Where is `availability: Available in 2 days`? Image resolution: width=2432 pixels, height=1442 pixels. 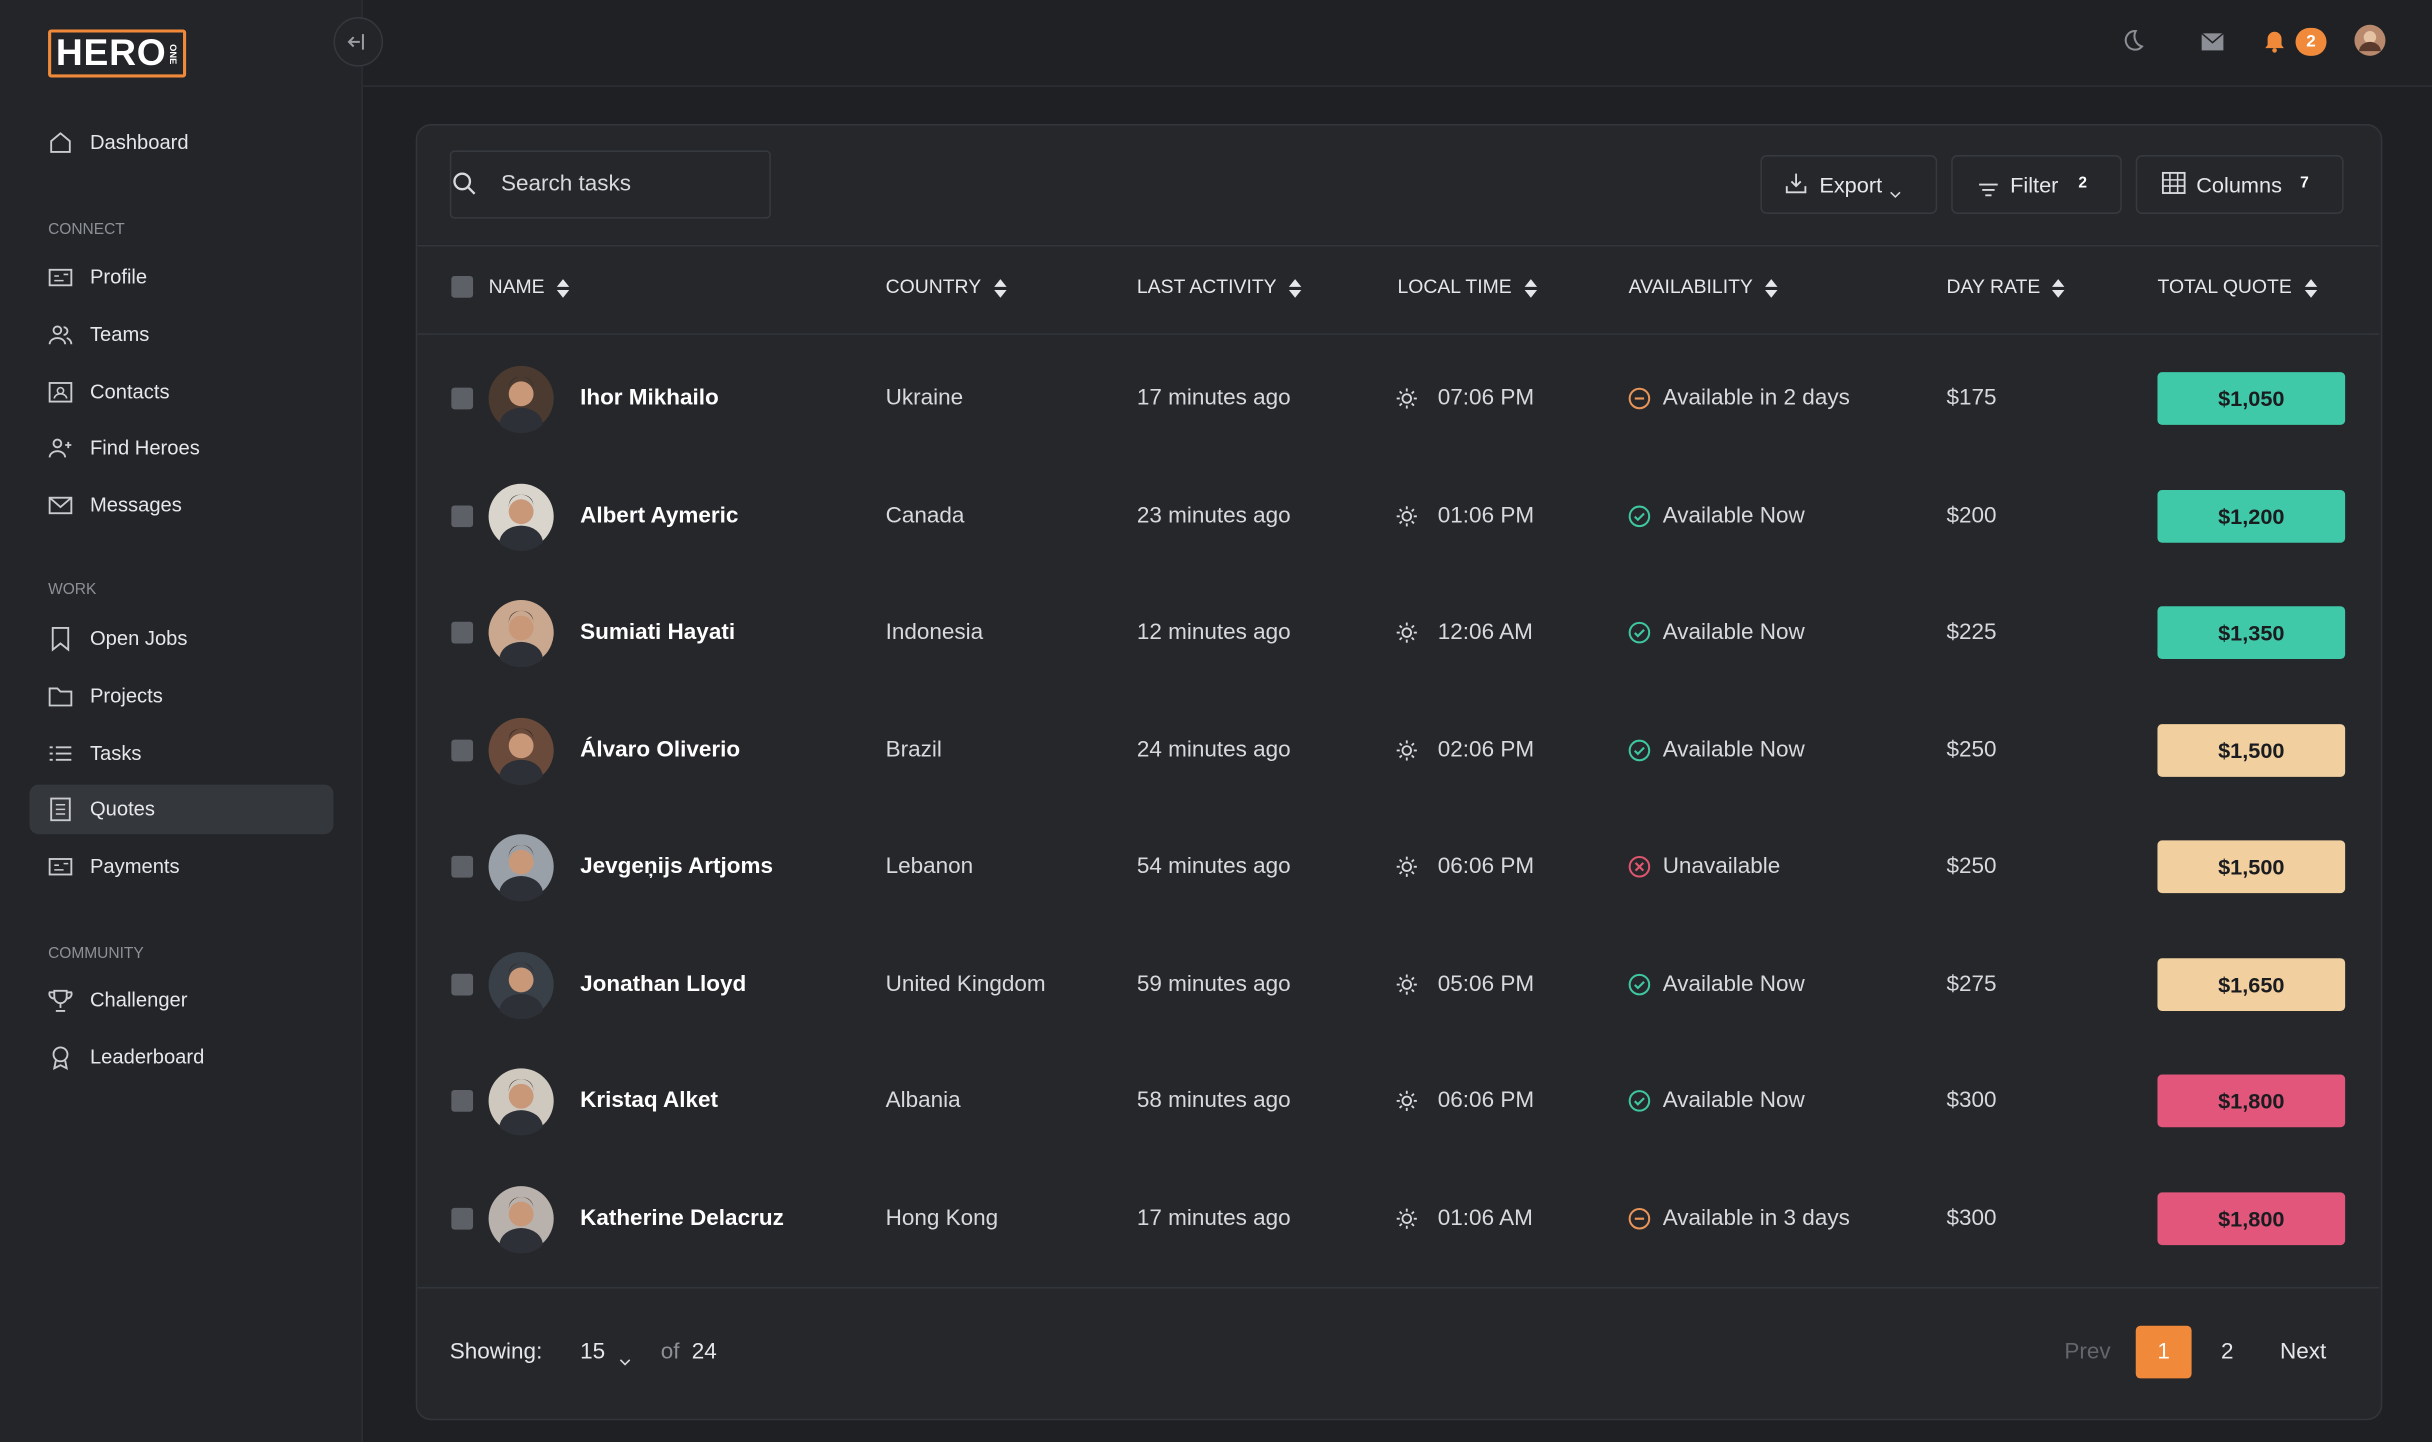
availability: Available in 2 days is located at coordinates (1756, 398).